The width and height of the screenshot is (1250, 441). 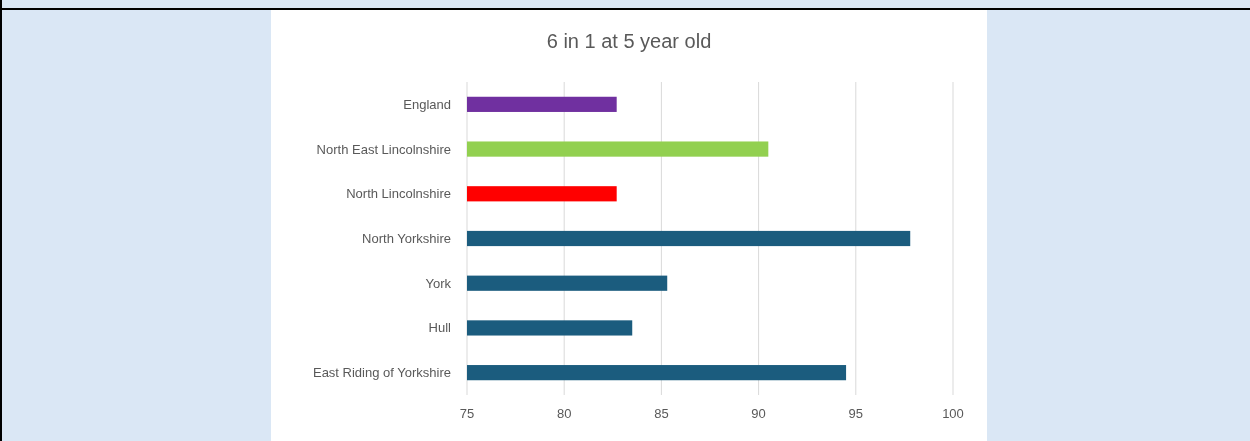 What do you see at coordinates (467, 413) in the screenshot?
I see `x-tick-label: 75` at bounding box center [467, 413].